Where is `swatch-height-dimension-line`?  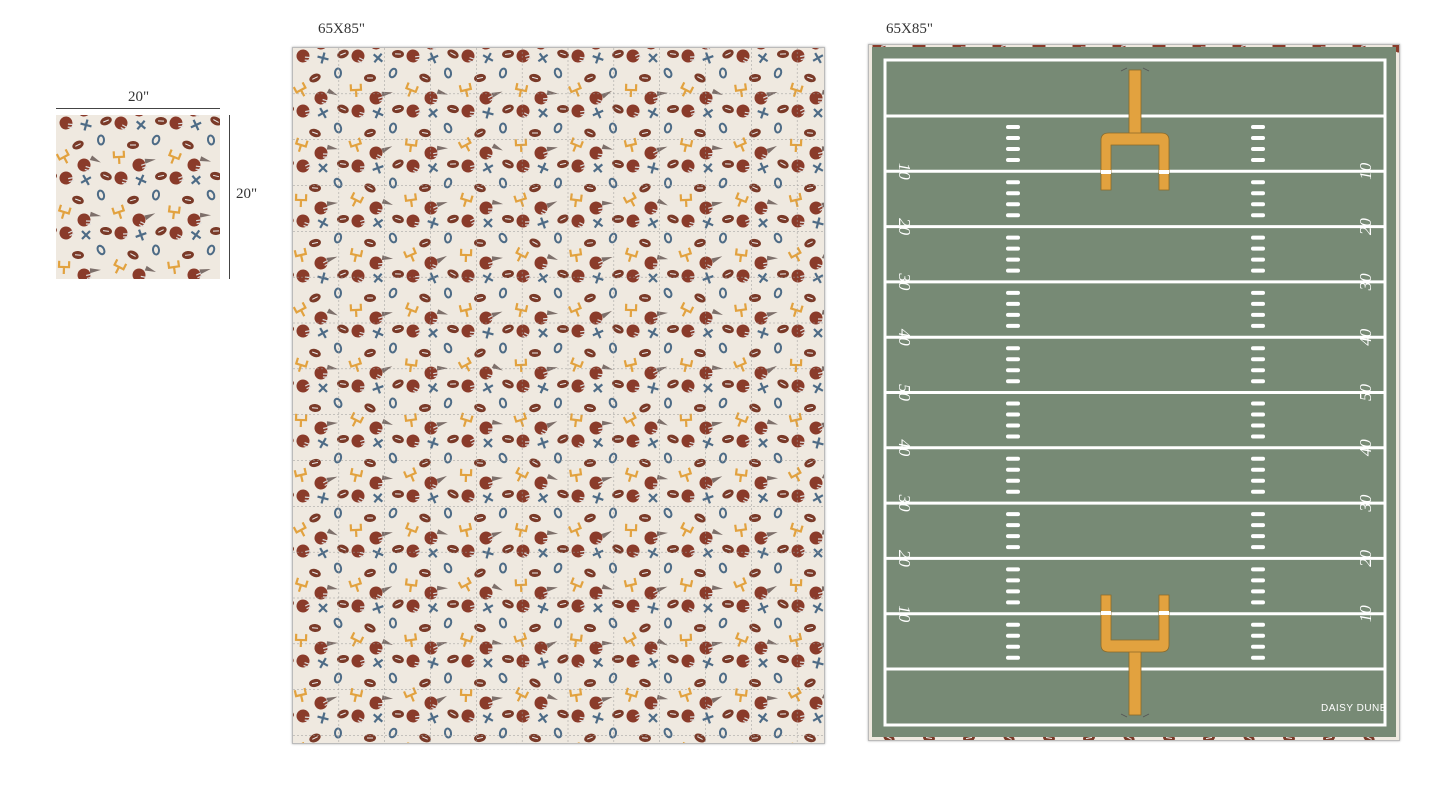 swatch-height-dimension-line is located at coordinates (229, 197).